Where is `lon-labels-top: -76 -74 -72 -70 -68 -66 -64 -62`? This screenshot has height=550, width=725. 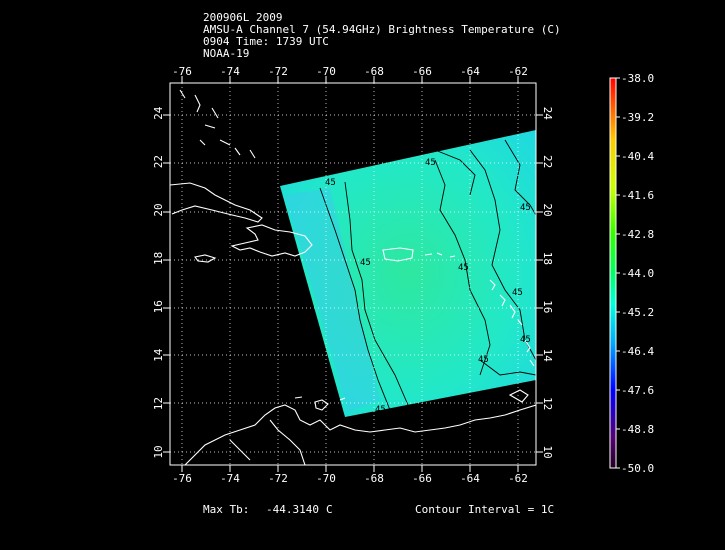
lon-labels-top: -76 -74 -72 -70 -68 -66 -64 -62 is located at coordinates (350, 71).